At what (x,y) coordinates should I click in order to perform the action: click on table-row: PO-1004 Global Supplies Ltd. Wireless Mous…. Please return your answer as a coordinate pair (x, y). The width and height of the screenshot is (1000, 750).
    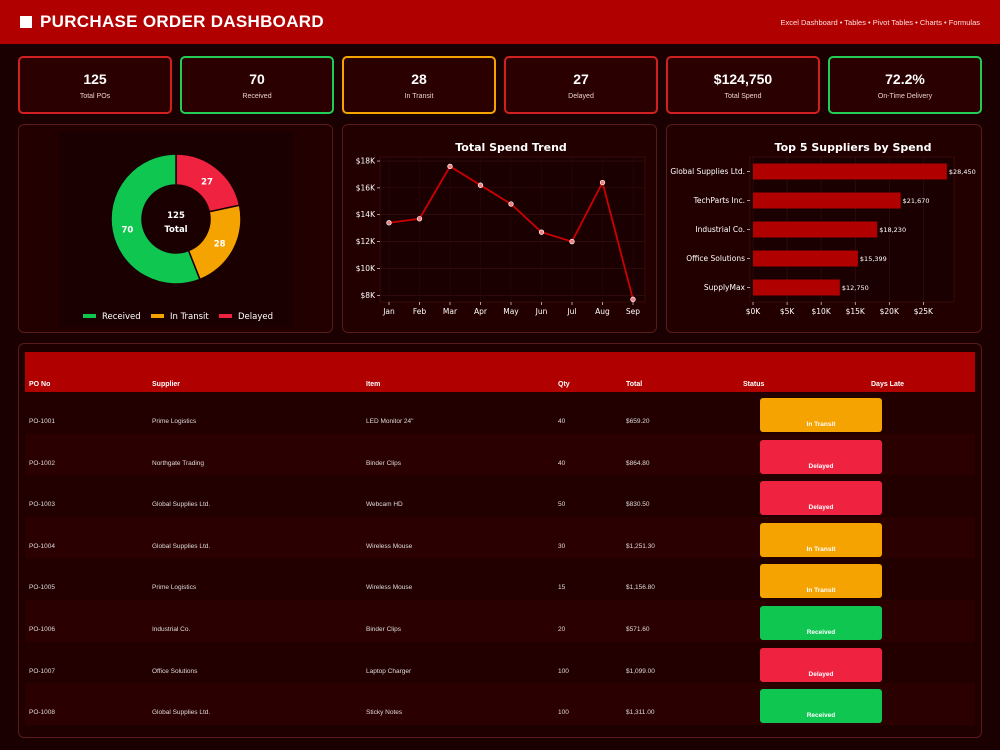
    Looking at the image, I should click on (500, 537).